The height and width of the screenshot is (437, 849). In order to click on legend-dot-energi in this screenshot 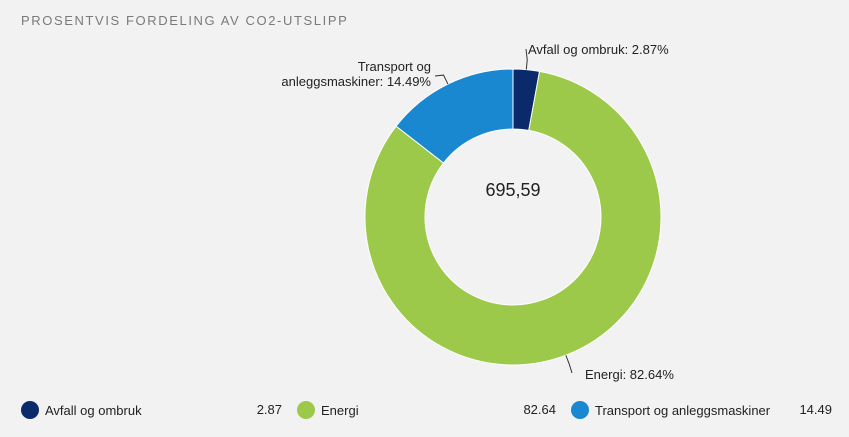, I will do `click(306, 410)`.